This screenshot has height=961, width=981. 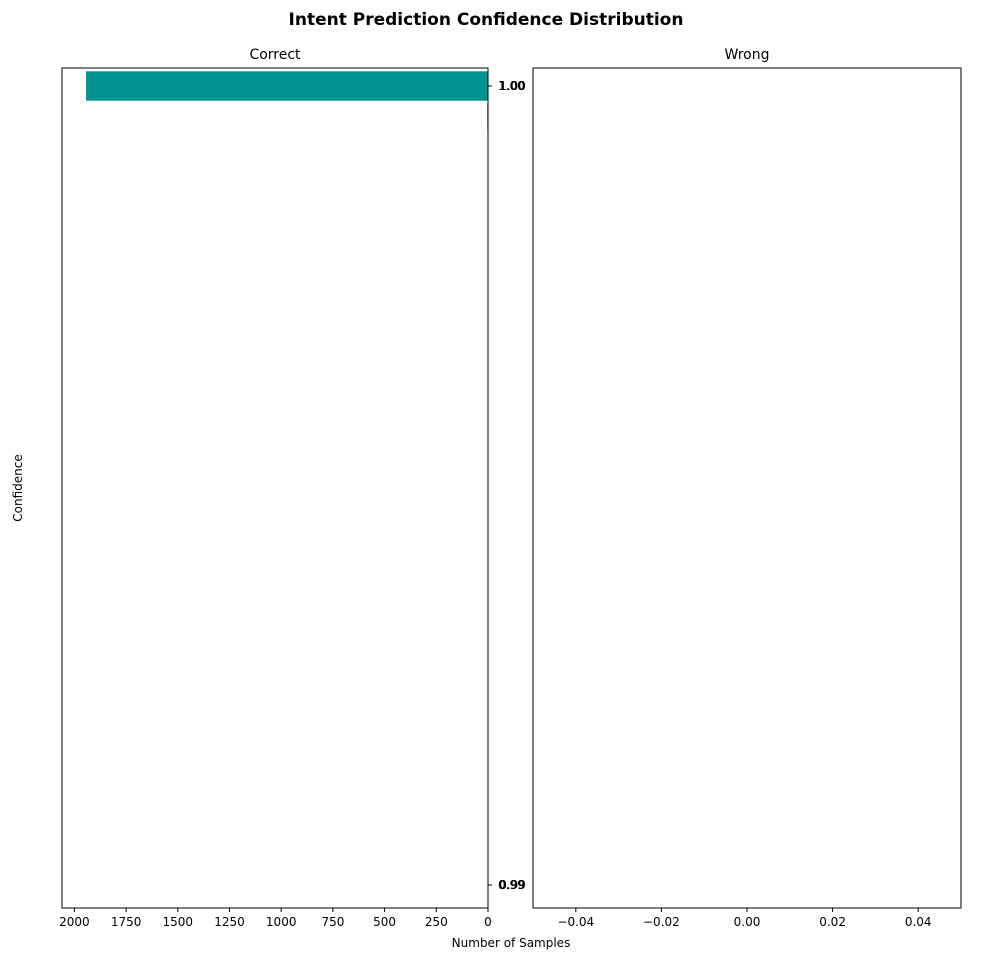 I want to click on xtick-label-correct: 500, so click(x=384, y=922).